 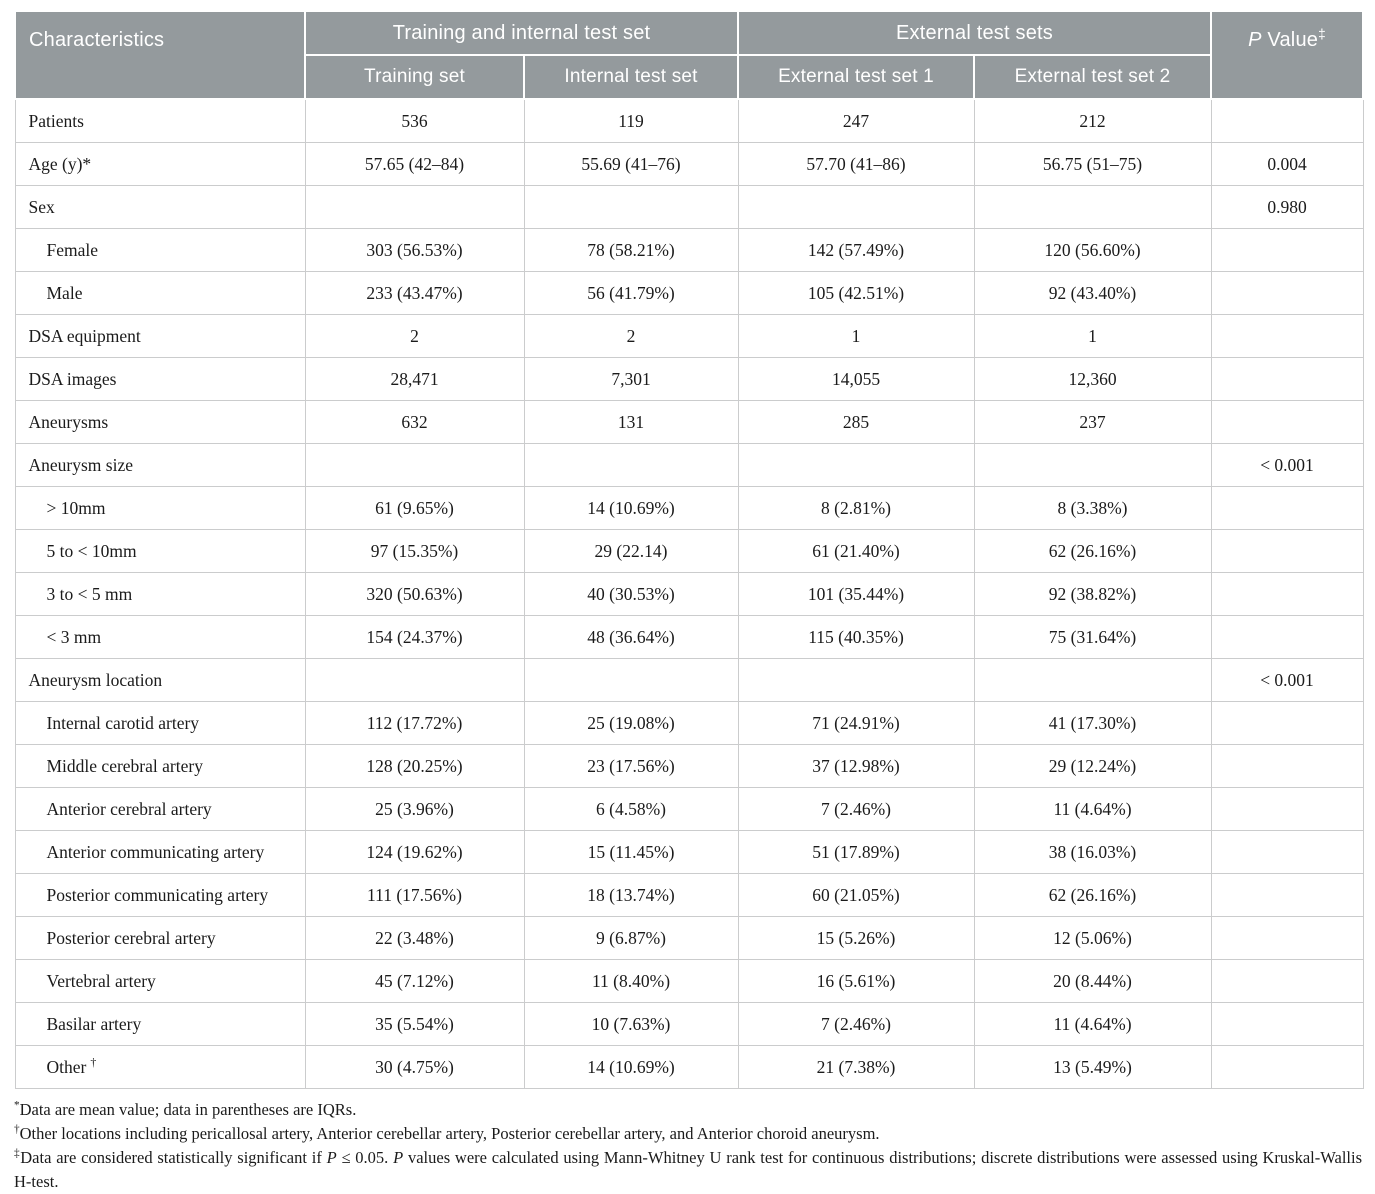 What do you see at coordinates (856, 293) in the screenshot?
I see `value-cell: 105 (42.51%)` at bounding box center [856, 293].